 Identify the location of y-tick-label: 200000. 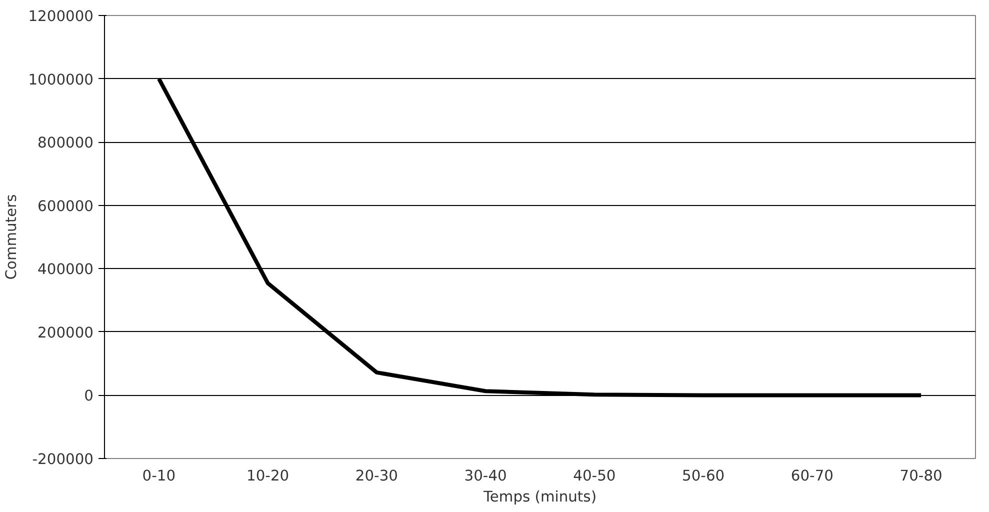
(66, 333).